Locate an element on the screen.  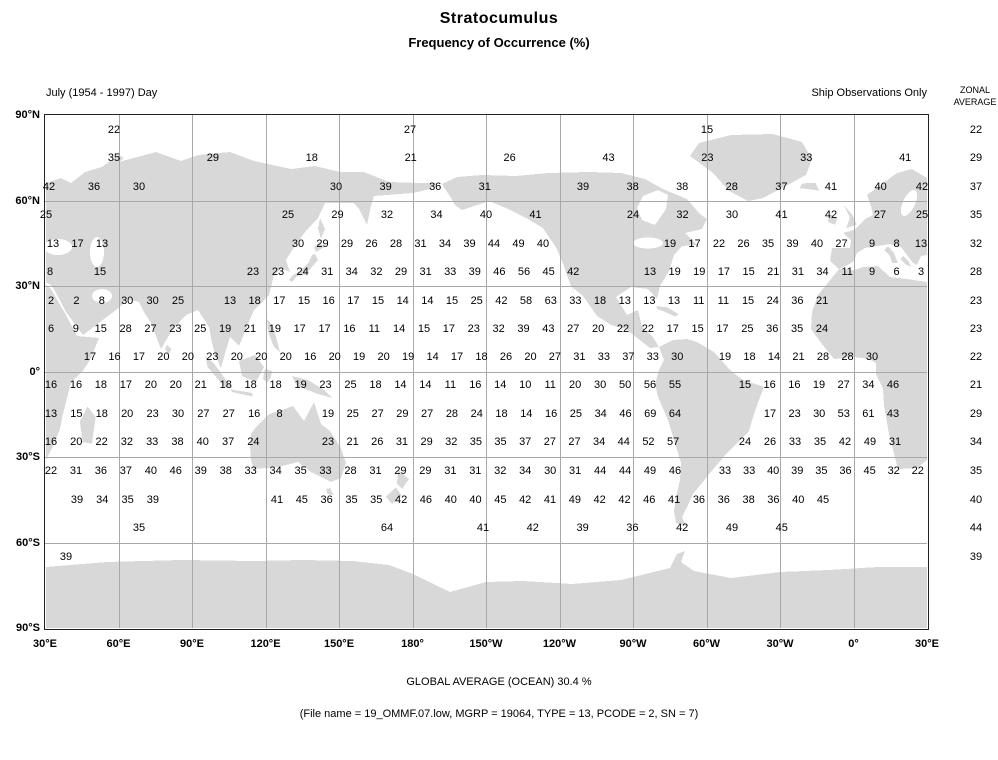
grid-value: 17 is located at coordinates (770, 414).